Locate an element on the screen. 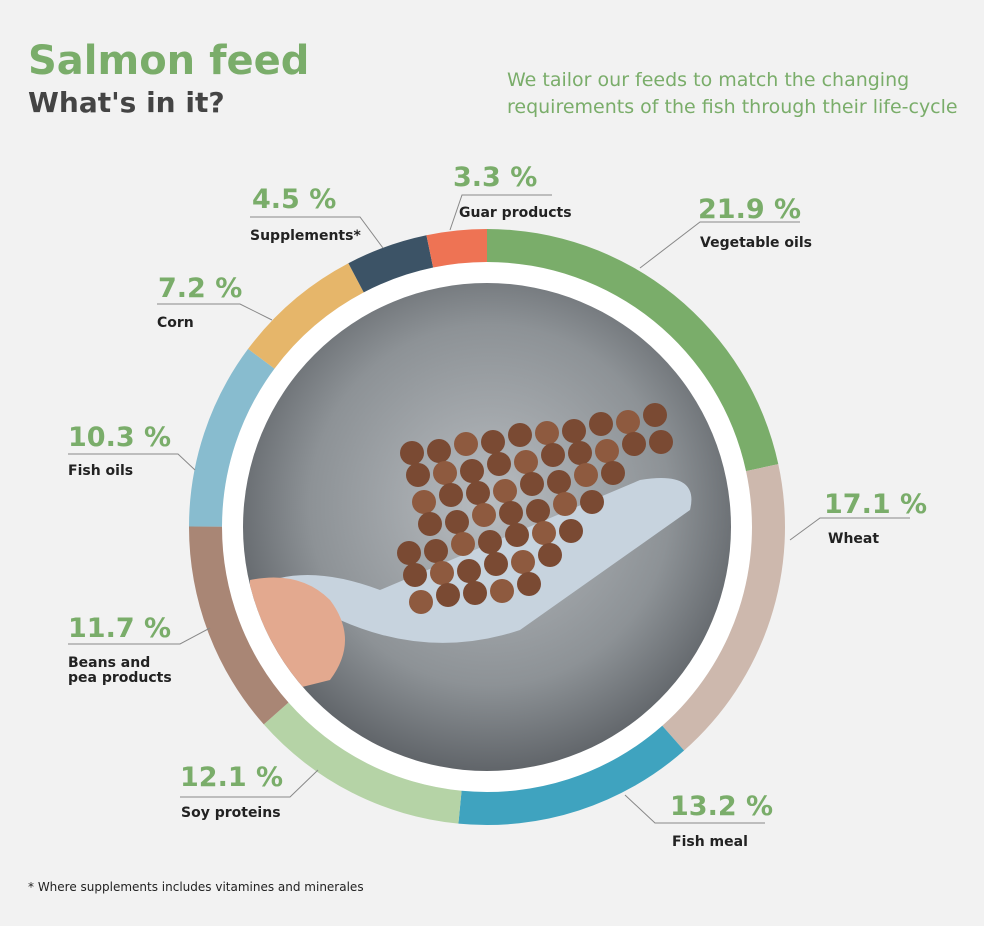 The height and width of the screenshot is (926, 984). chart-subtitle: What's in it? is located at coordinates (126, 102).